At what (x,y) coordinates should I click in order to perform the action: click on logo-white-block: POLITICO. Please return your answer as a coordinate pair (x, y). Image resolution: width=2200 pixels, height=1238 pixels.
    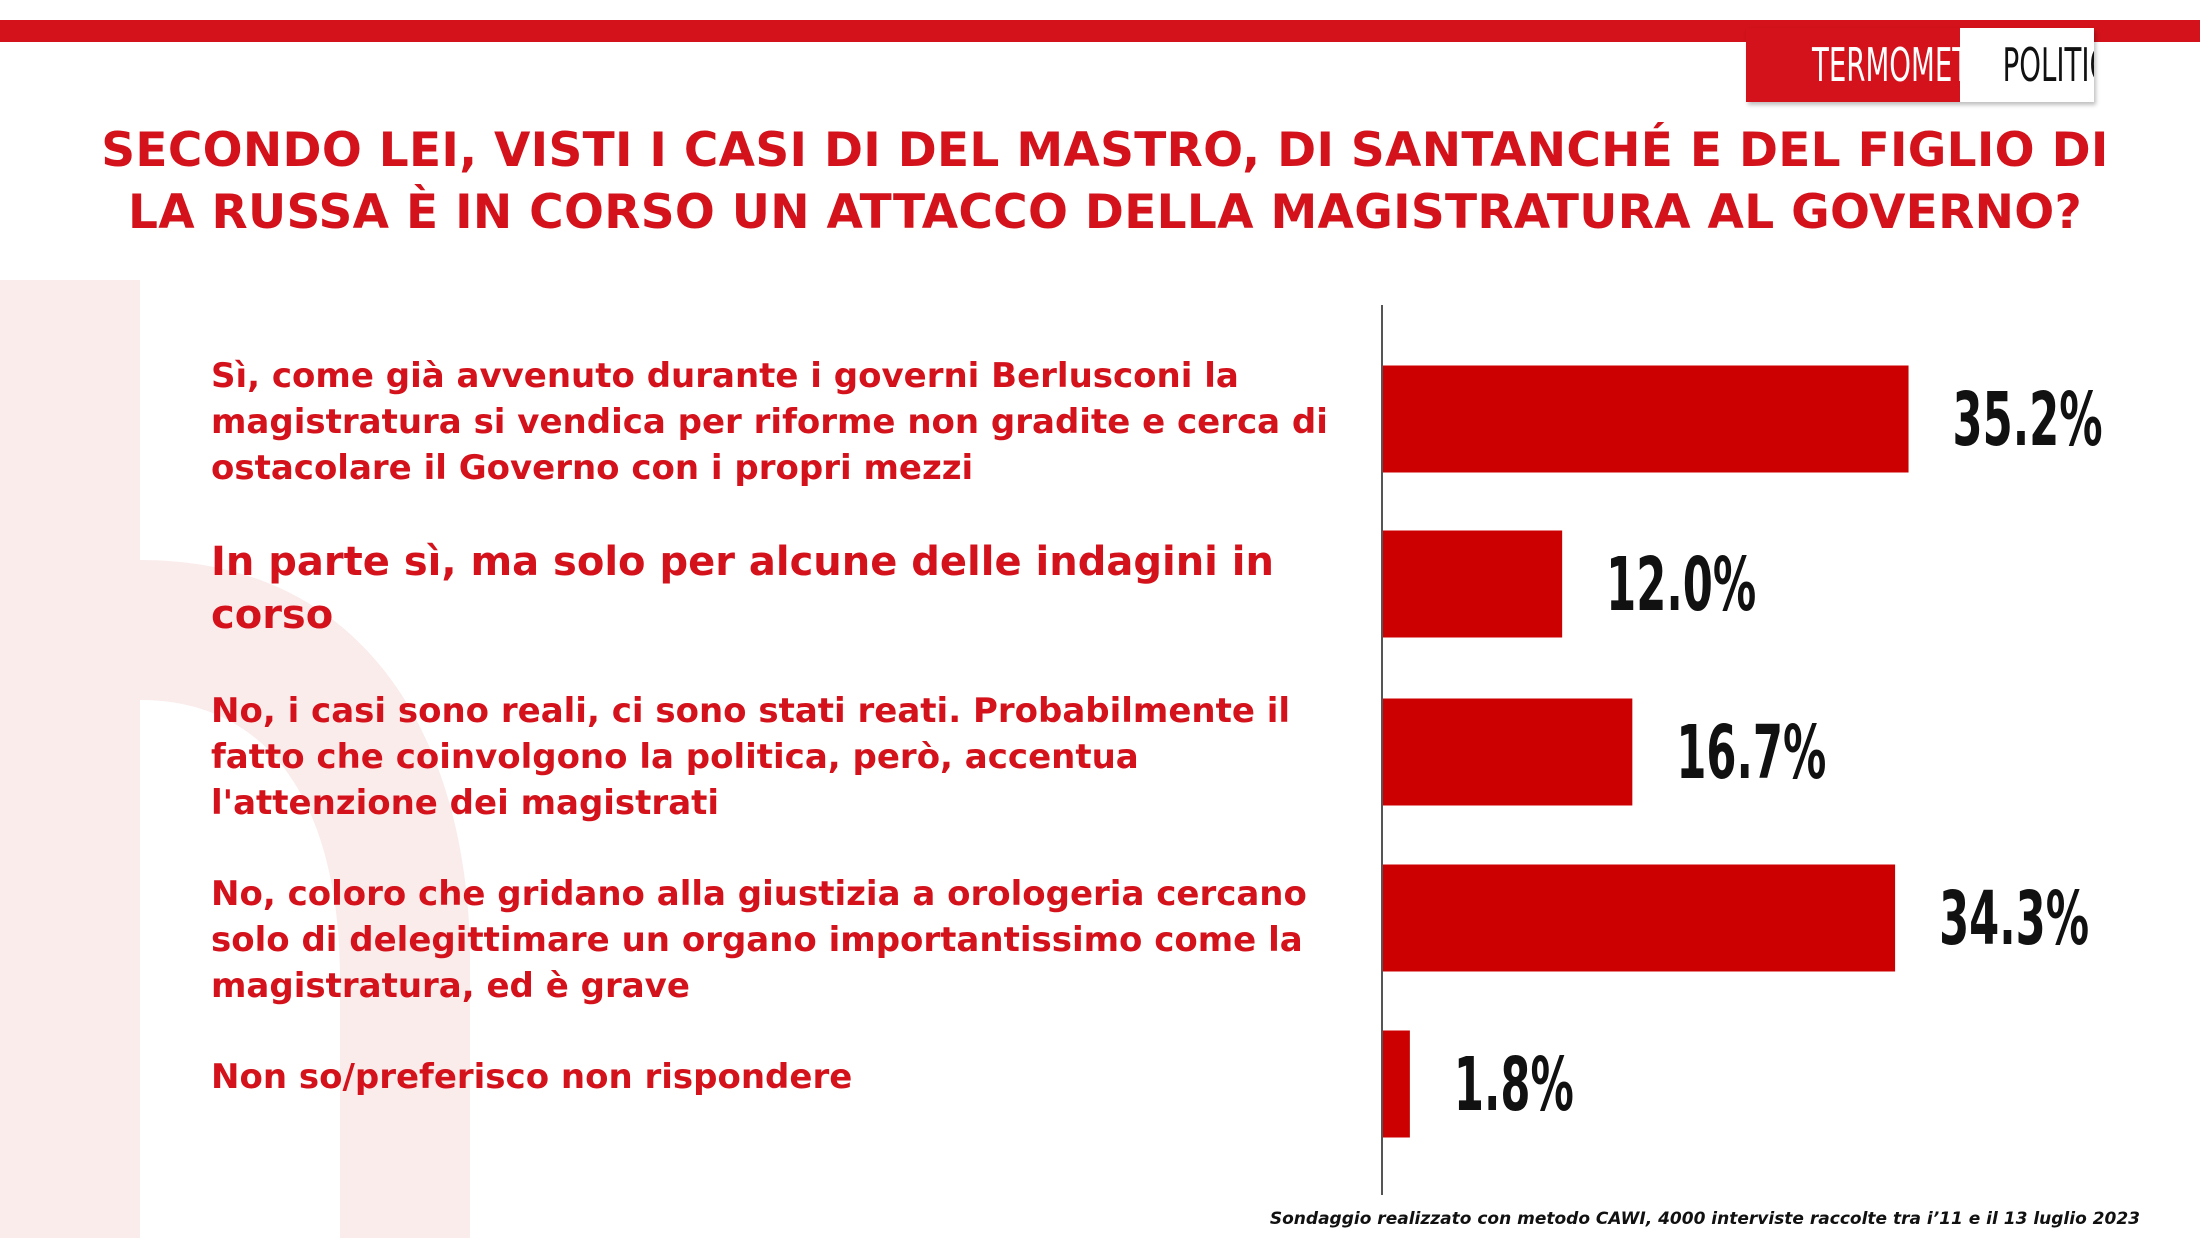
    Looking at the image, I should click on (2027, 65).